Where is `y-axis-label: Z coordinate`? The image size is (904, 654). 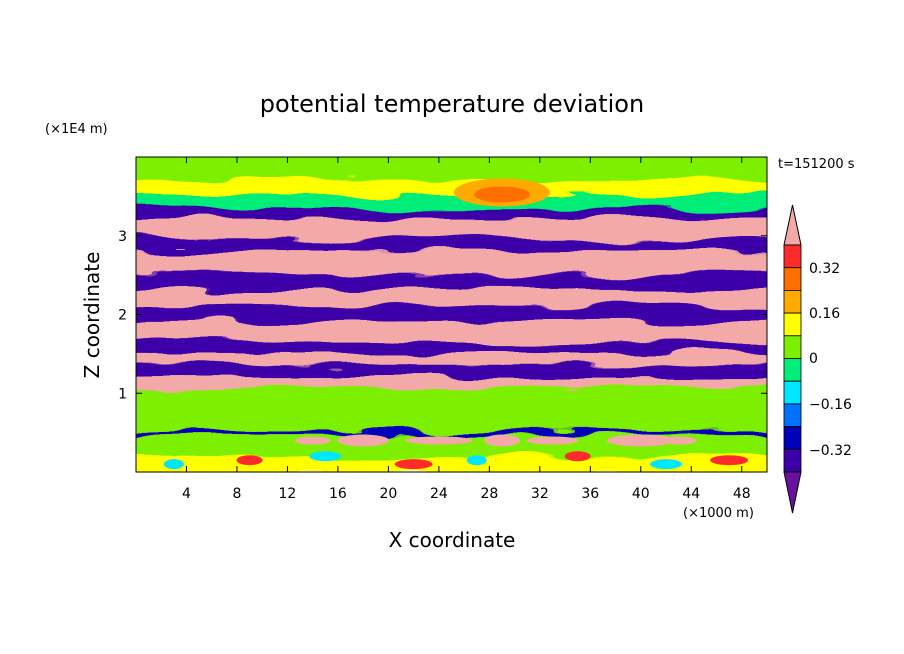 y-axis-label: Z coordinate is located at coordinates (92, 315).